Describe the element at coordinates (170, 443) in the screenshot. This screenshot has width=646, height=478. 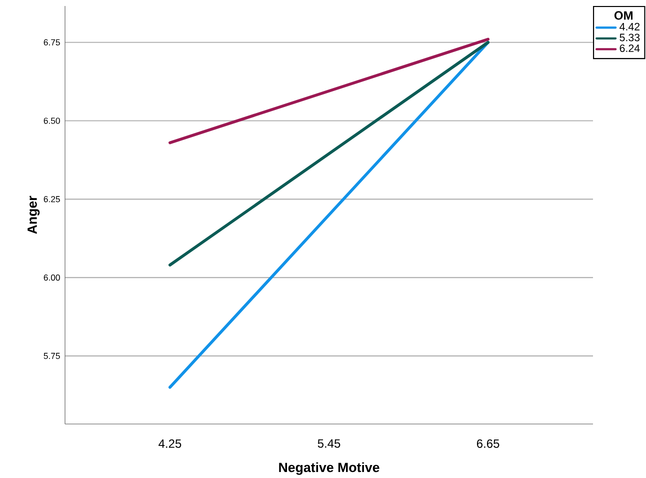
I see `x-tick-label: 4.25` at that location.